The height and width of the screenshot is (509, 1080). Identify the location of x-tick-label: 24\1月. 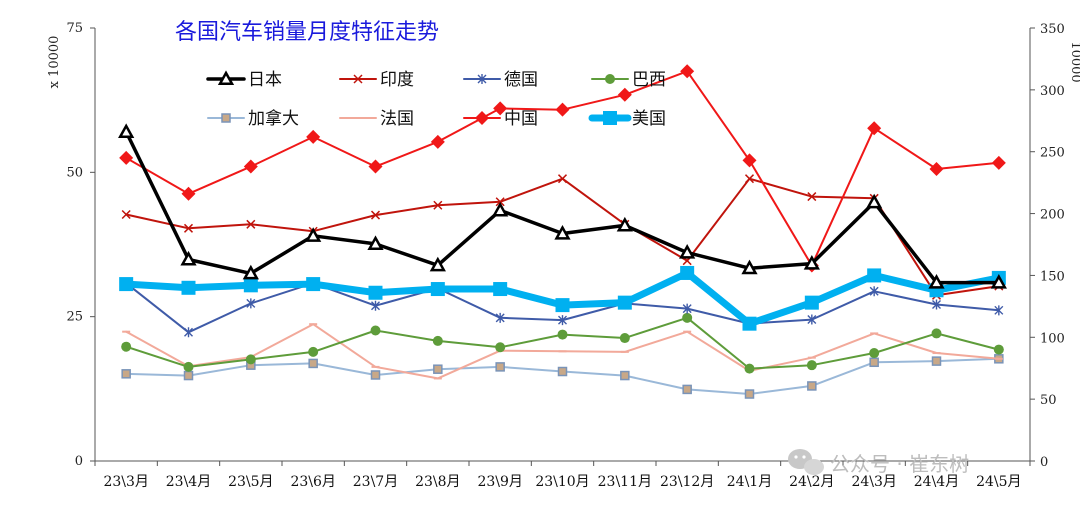
(749, 482).